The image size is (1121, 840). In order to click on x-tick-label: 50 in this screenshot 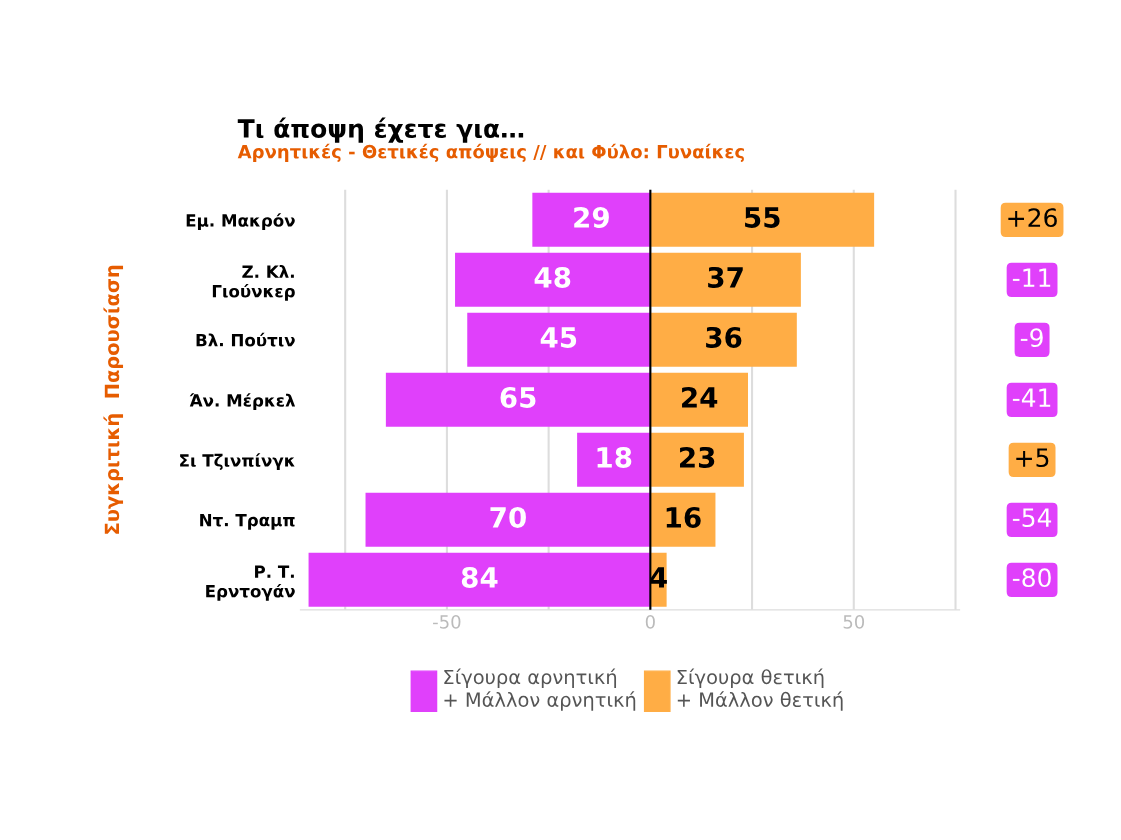, I will do `click(854, 622)`.